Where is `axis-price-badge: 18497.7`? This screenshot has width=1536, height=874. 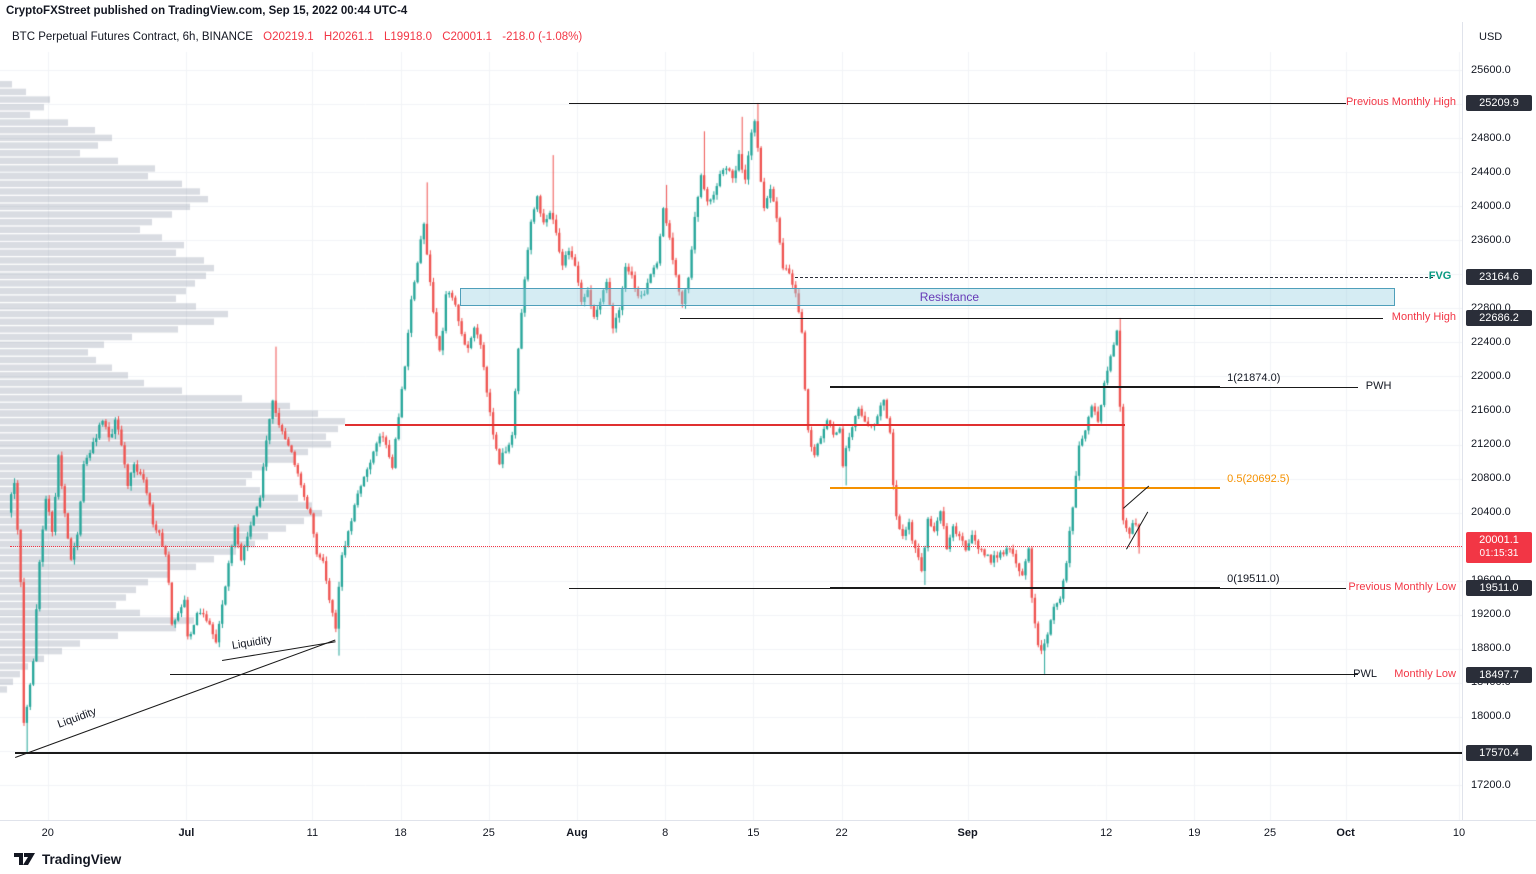
axis-price-badge: 18497.7 is located at coordinates (1499, 674).